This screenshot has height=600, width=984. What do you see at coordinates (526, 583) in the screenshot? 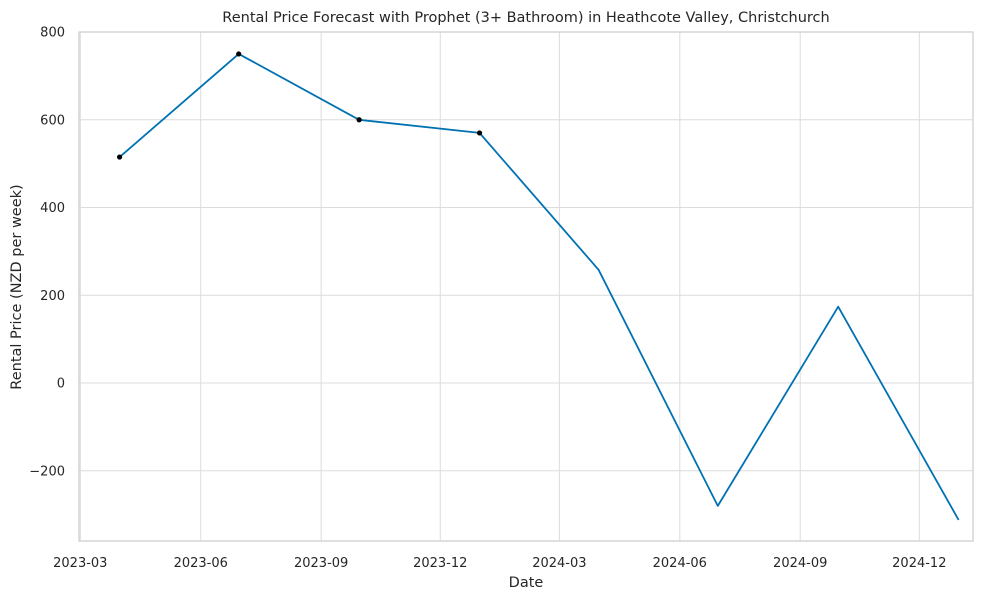
I see `x-axis-label: Date` at bounding box center [526, 583].